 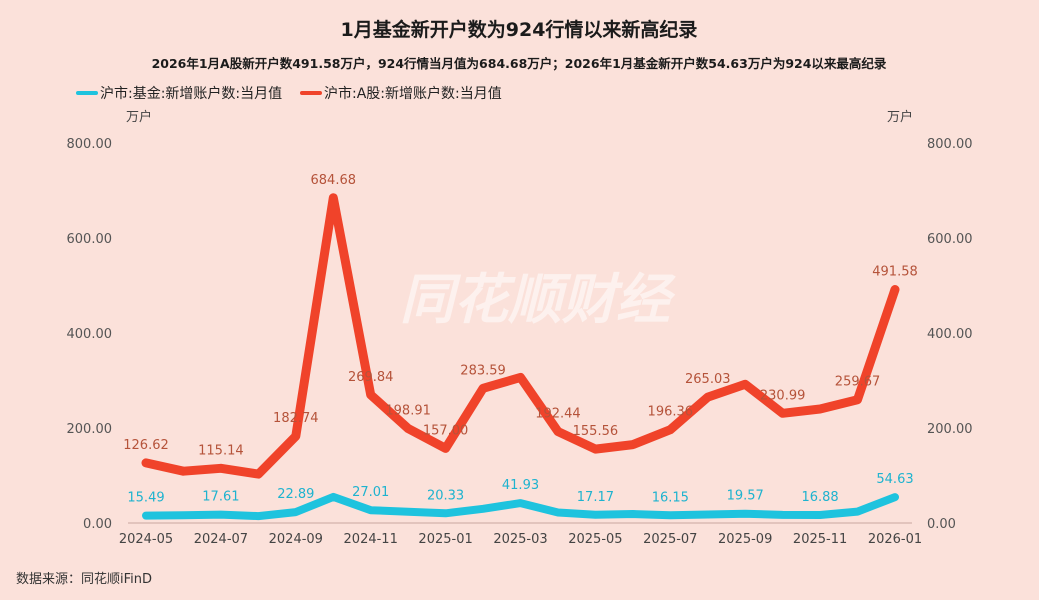 What do you see at coordinates (783, 395) in the screenshot?
I see `data-label-ashare: 230.99` at bounding box center [783, 395].